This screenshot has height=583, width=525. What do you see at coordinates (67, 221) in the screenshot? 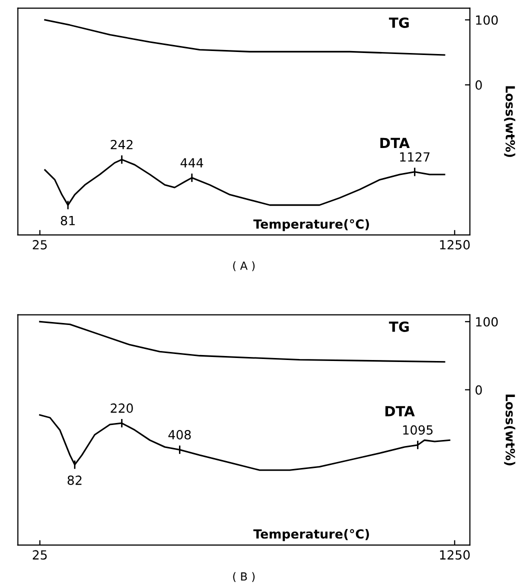
I see `annotation: 81` at bounding box center [67, 221].